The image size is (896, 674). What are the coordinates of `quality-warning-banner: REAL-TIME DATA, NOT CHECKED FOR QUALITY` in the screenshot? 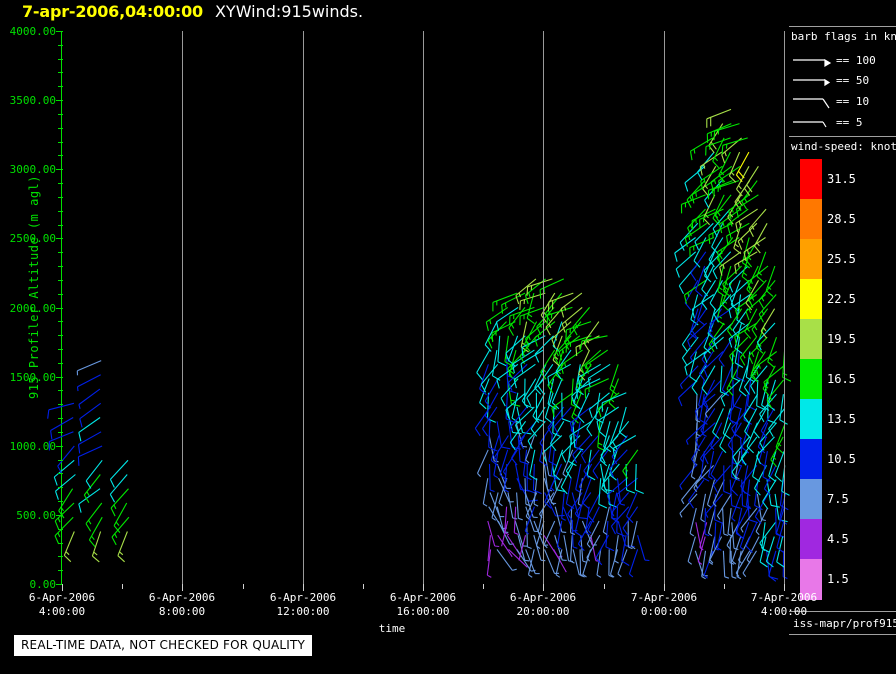 It's located at (163, 645).